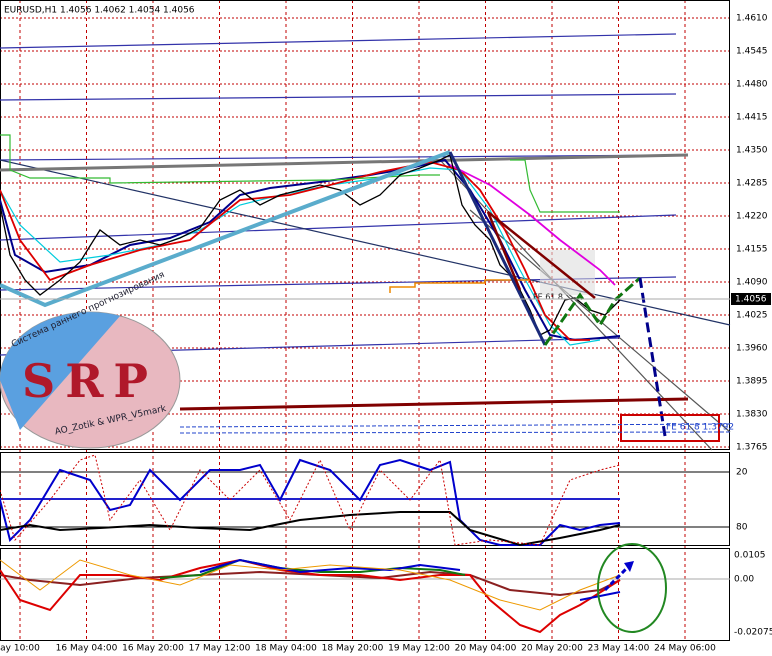 This screenshot has width=772, height=656. What do you see at coordinates (600, 596) in the screenshot?
I see `histo-blue-end` at bounding box center [600, 596].